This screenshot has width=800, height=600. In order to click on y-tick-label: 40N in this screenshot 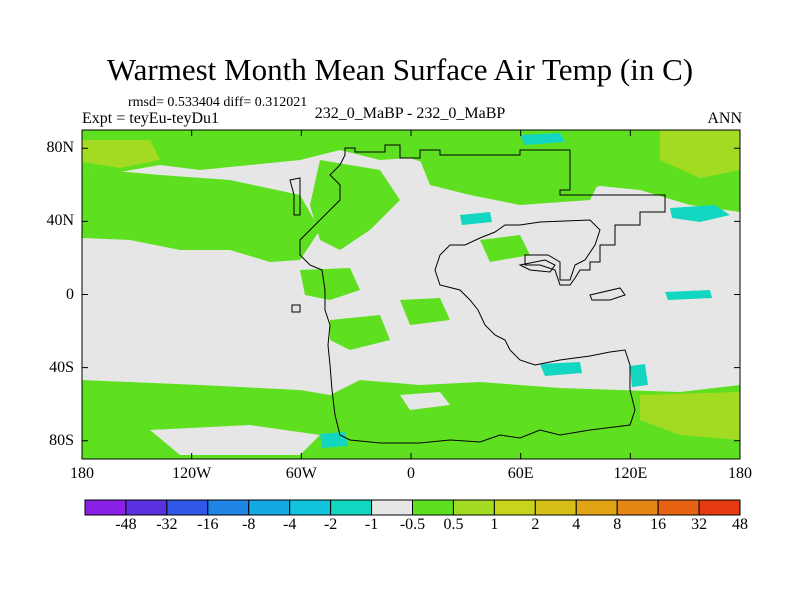, I will do `click(60, 221)`.